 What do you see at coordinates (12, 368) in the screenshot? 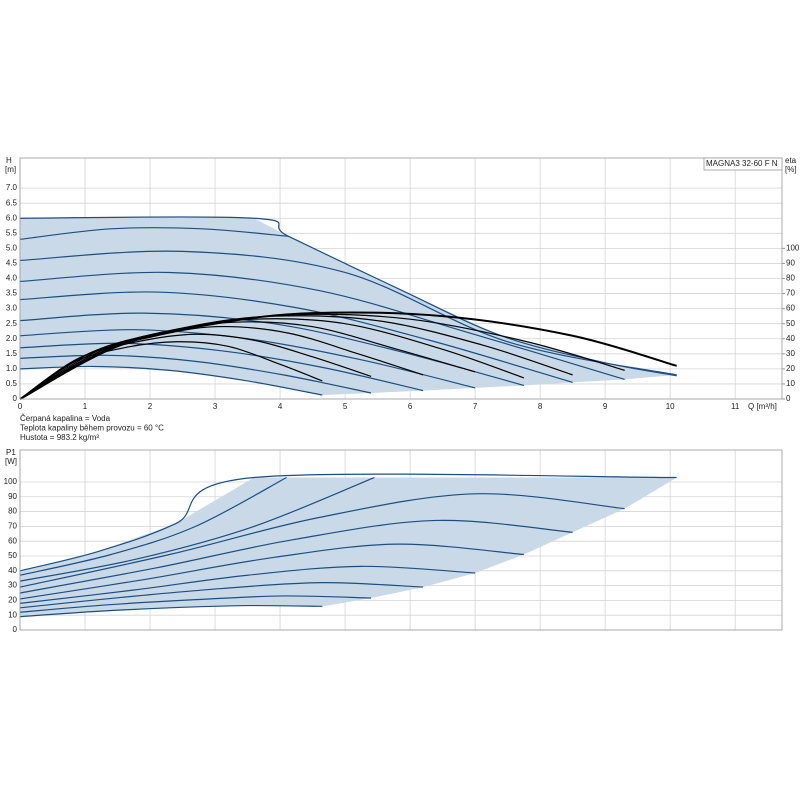
I see `y-tick-label: 1.0` at bounding box center [12, 368].